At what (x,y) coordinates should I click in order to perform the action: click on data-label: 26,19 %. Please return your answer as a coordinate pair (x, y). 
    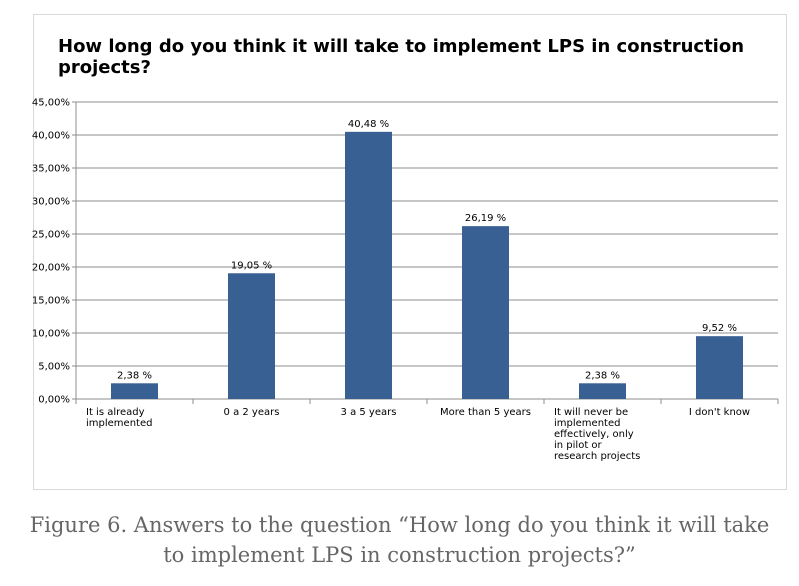
    Looking at the image, I should click on (485, 218).